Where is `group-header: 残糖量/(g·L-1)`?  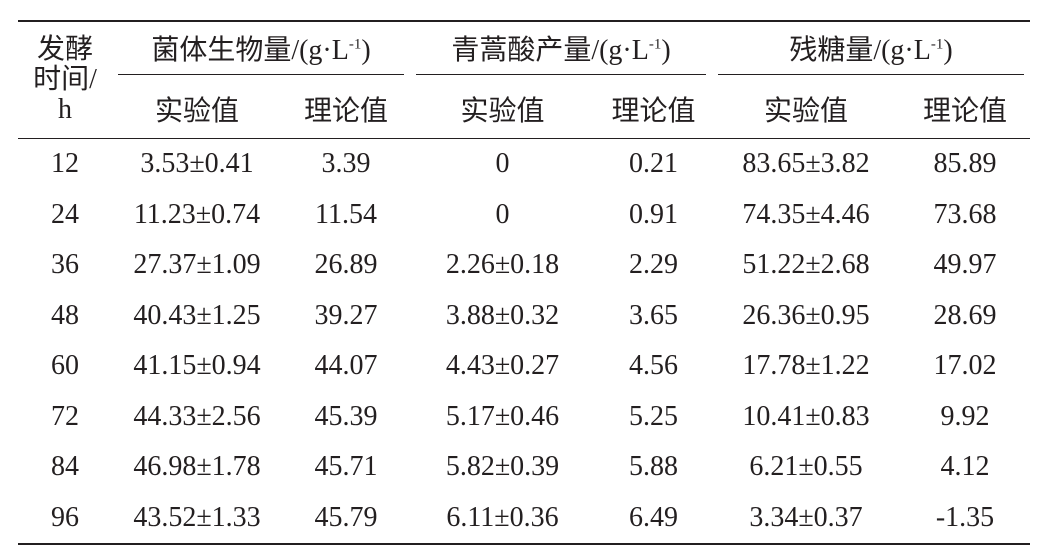
group-header: 残糖量/(g·L-1) is located at coordinates (871, 50).